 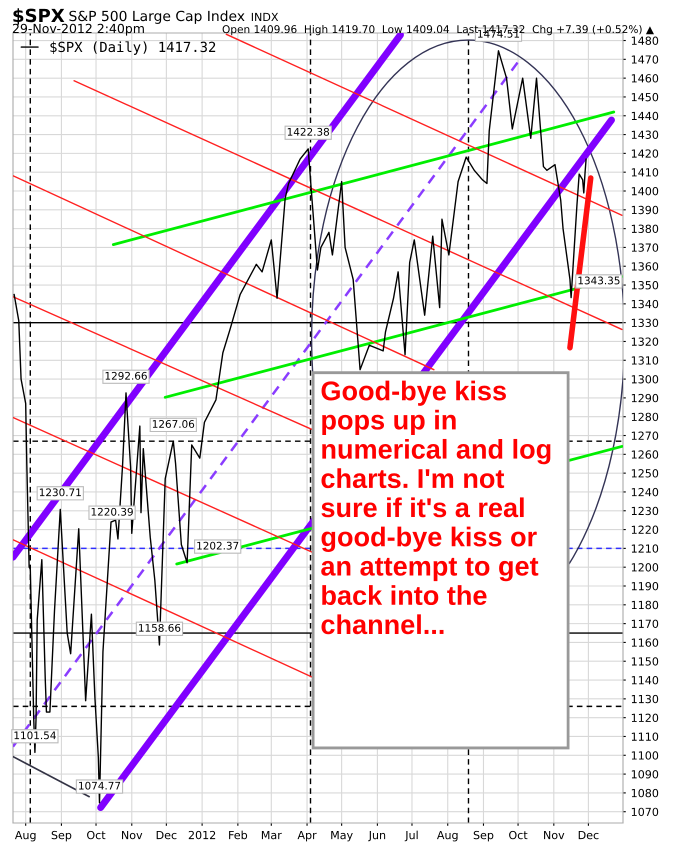 What do you see at coordinates (645, 304) in the screenshot?
I see `y-tick-label: 1340` at bounding box center [645, 304].